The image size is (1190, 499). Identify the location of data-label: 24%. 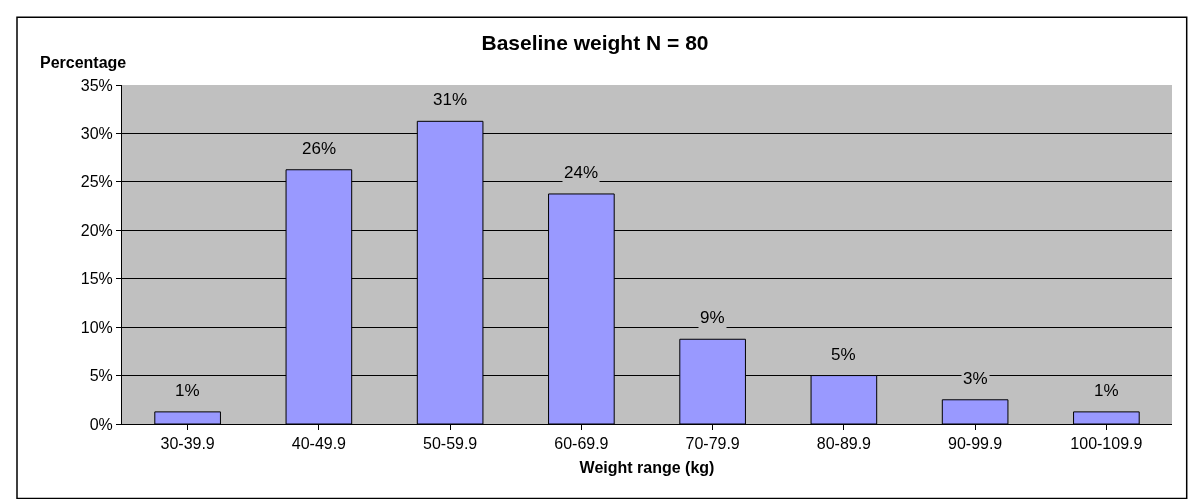
(581, 172).